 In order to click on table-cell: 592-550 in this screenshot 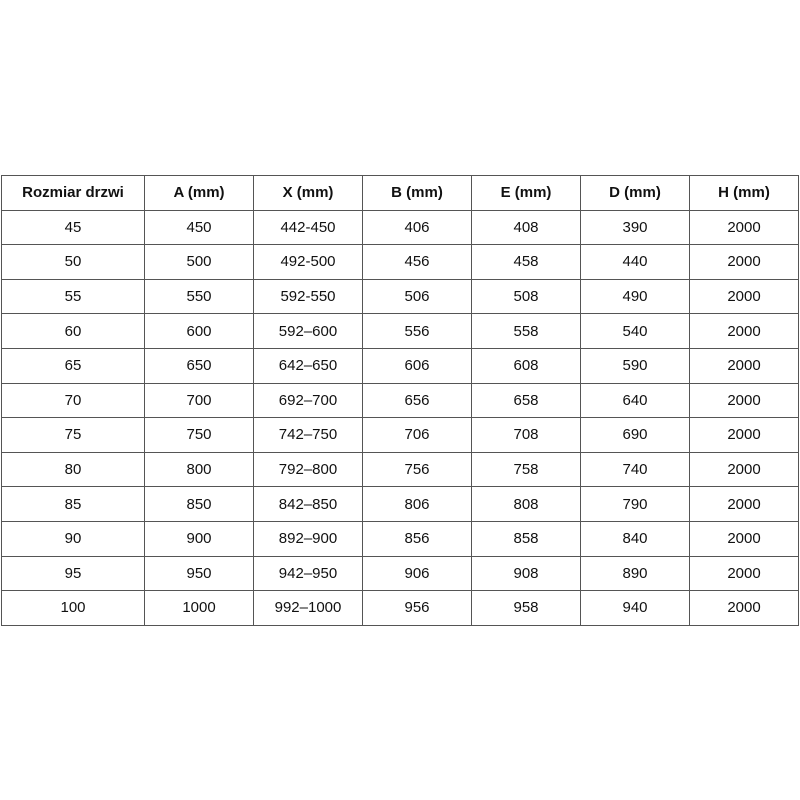, I will do `click(308, 296)`.